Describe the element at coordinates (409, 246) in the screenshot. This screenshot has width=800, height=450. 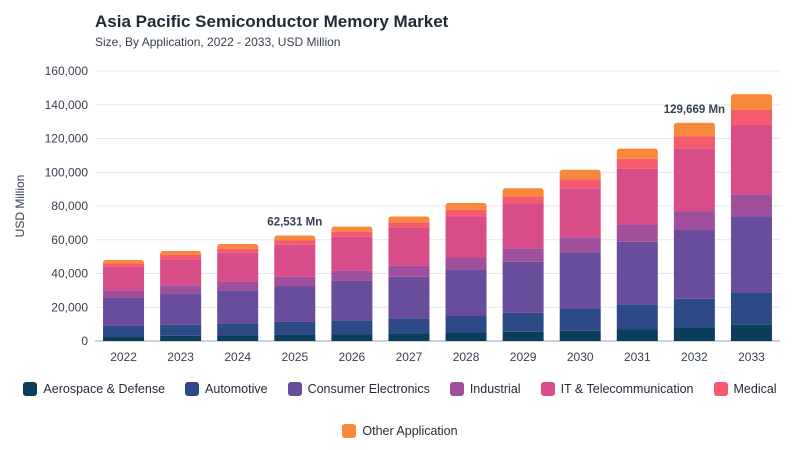
I see `bar-segment-2027-it-telecommunication` at that location.